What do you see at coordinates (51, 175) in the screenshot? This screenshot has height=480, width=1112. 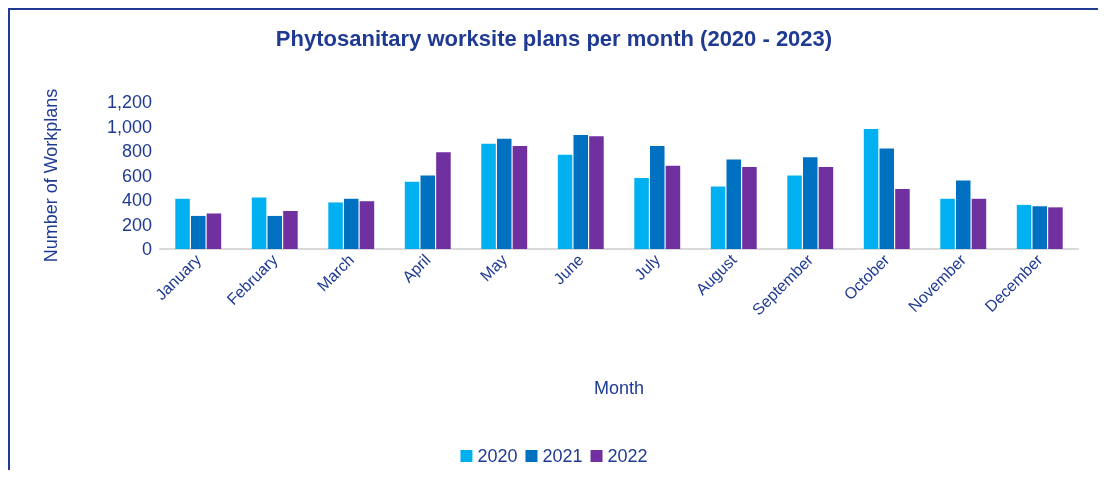 I see `y-axis-title: Number of Workplans` at bounding box center [51, 175].